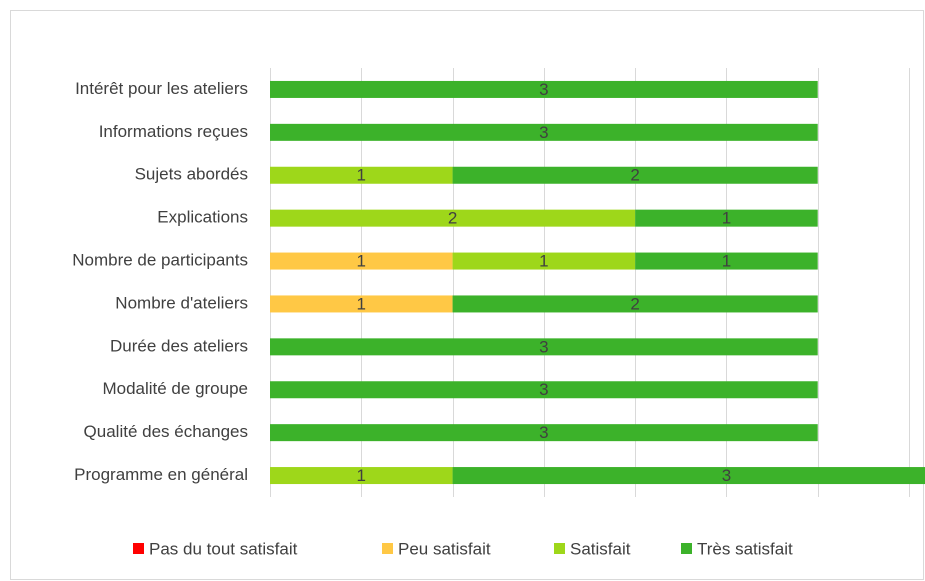 Image resolution: width=925 pixels, height=581 pixels. I want to click on y-tick-label: Nombre de participants, so click(160, 260).